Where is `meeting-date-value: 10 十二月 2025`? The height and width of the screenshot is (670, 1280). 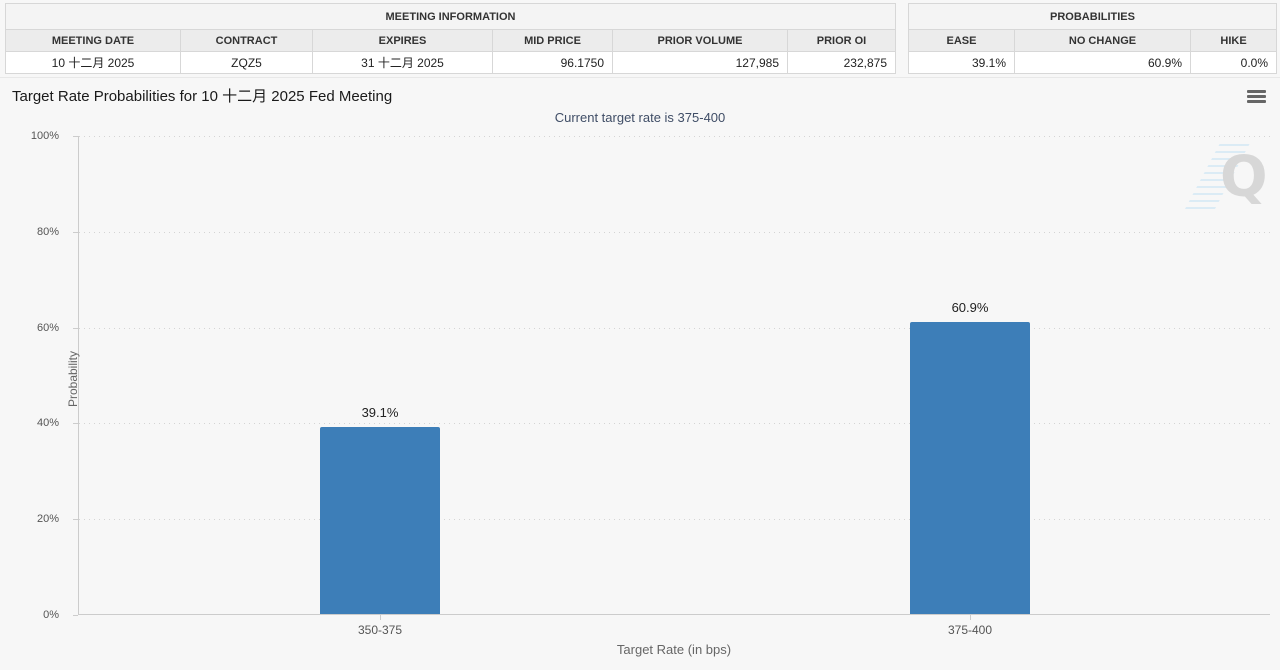 meeting-date-value: 10 十二月 2025 is located at coordinates (93, 62).